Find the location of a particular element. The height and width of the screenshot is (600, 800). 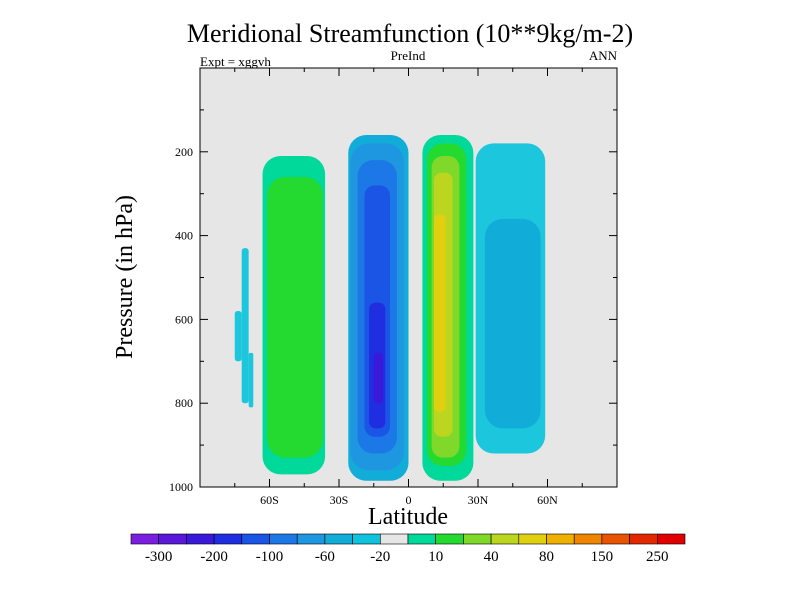

contour-field-a is located at coordinates (238, 336).